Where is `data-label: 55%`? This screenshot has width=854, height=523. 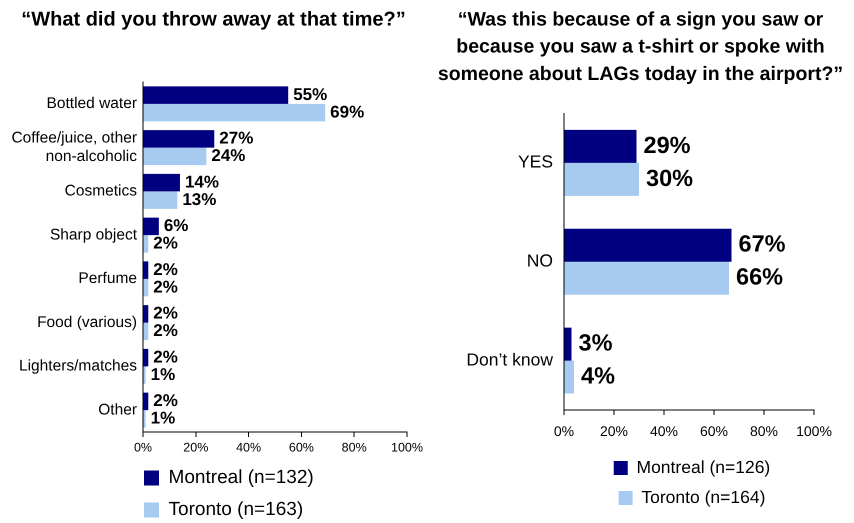
data-label: 55% is located at coordinates (310, 94).